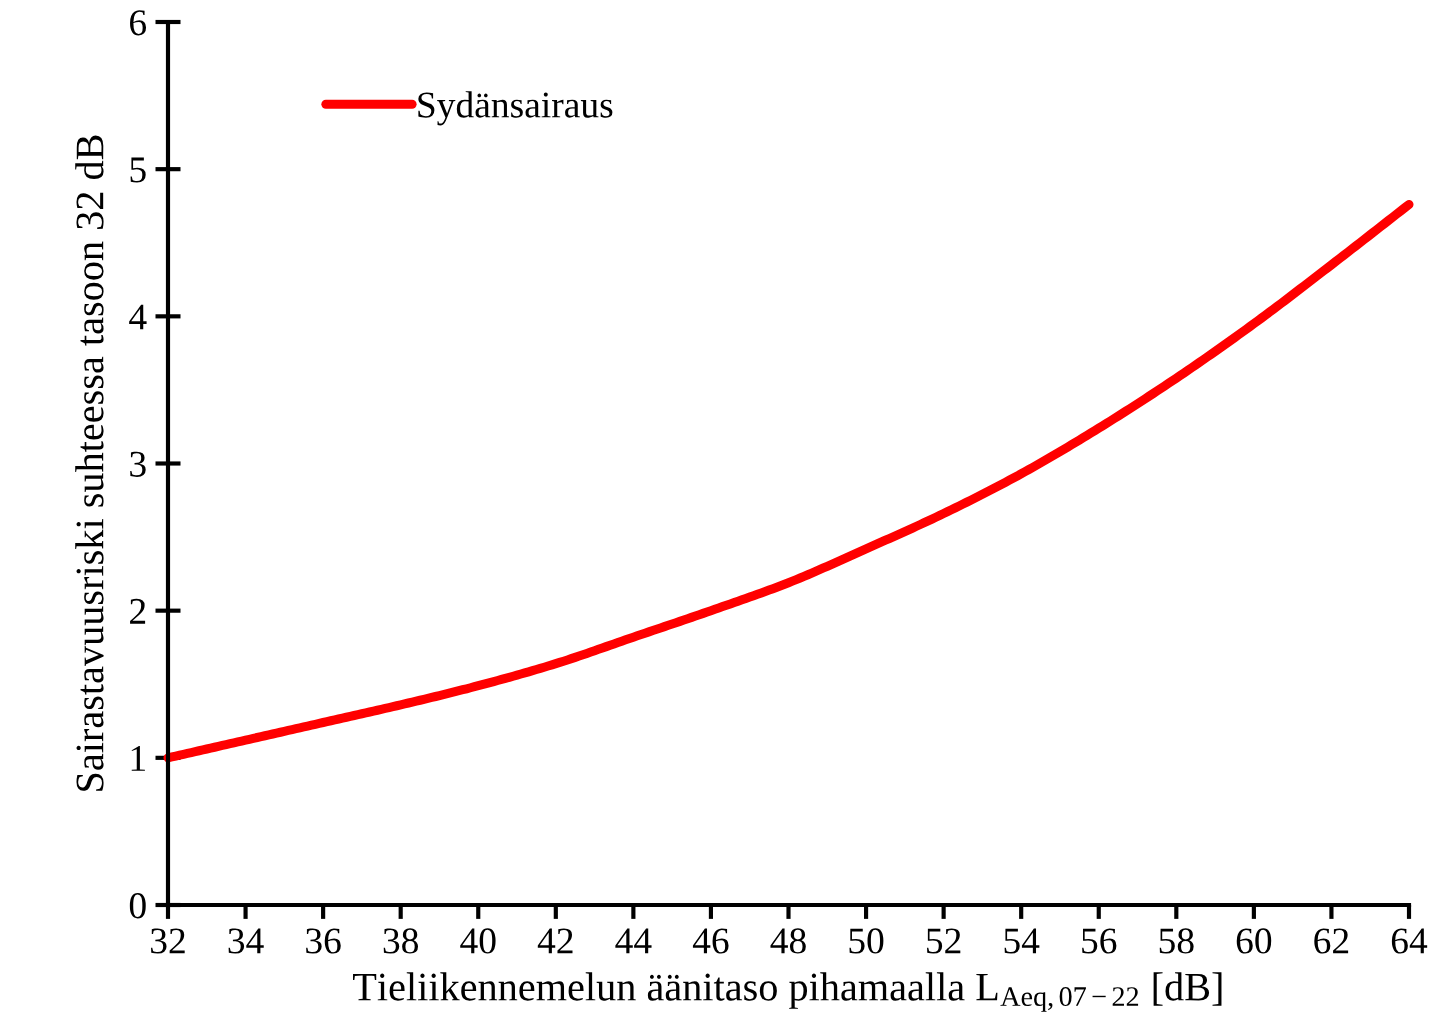 This screenshot has height=1035, width=1452. I want to click on x-tick-label: 50, so click(866, 941).